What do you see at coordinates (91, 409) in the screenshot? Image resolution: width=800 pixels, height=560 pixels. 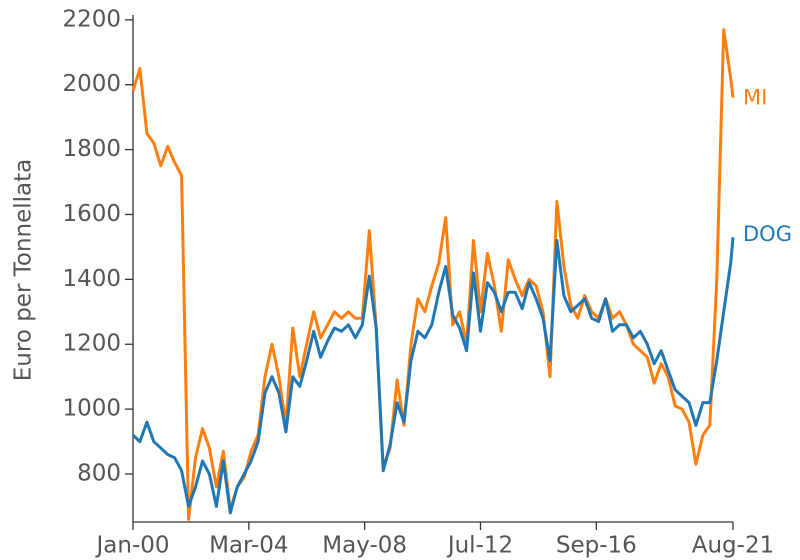 I see `y-tick-label: 1000` at bounding box center [91, 409].